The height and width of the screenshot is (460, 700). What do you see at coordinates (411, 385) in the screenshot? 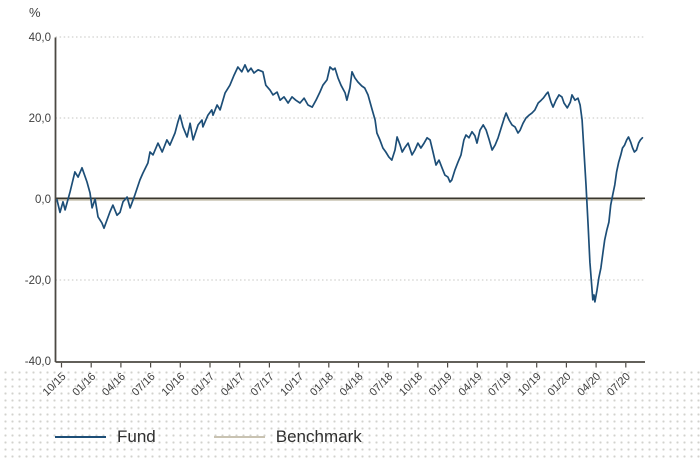
I see `x-tick-label: 10/18` at bounding box center [411, 385].